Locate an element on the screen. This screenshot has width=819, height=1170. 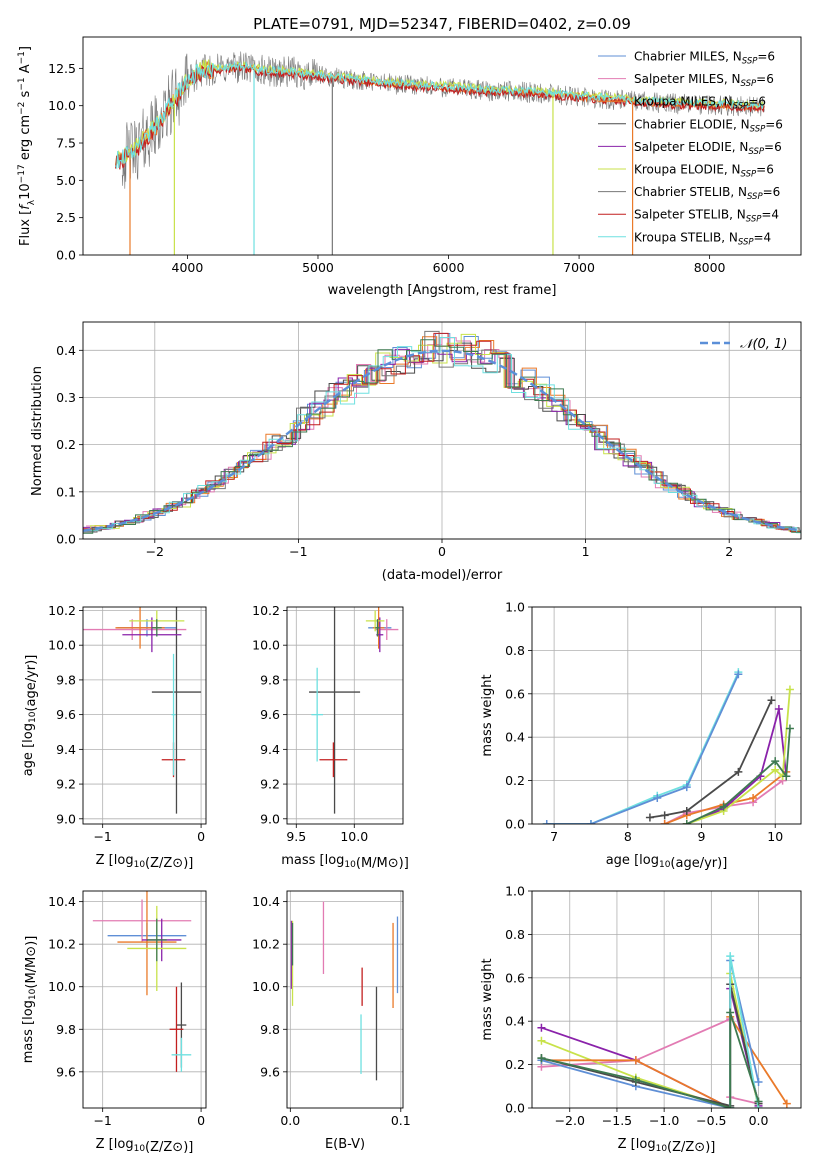
x-tick-label: 9 is located at coordinates (702, 836).